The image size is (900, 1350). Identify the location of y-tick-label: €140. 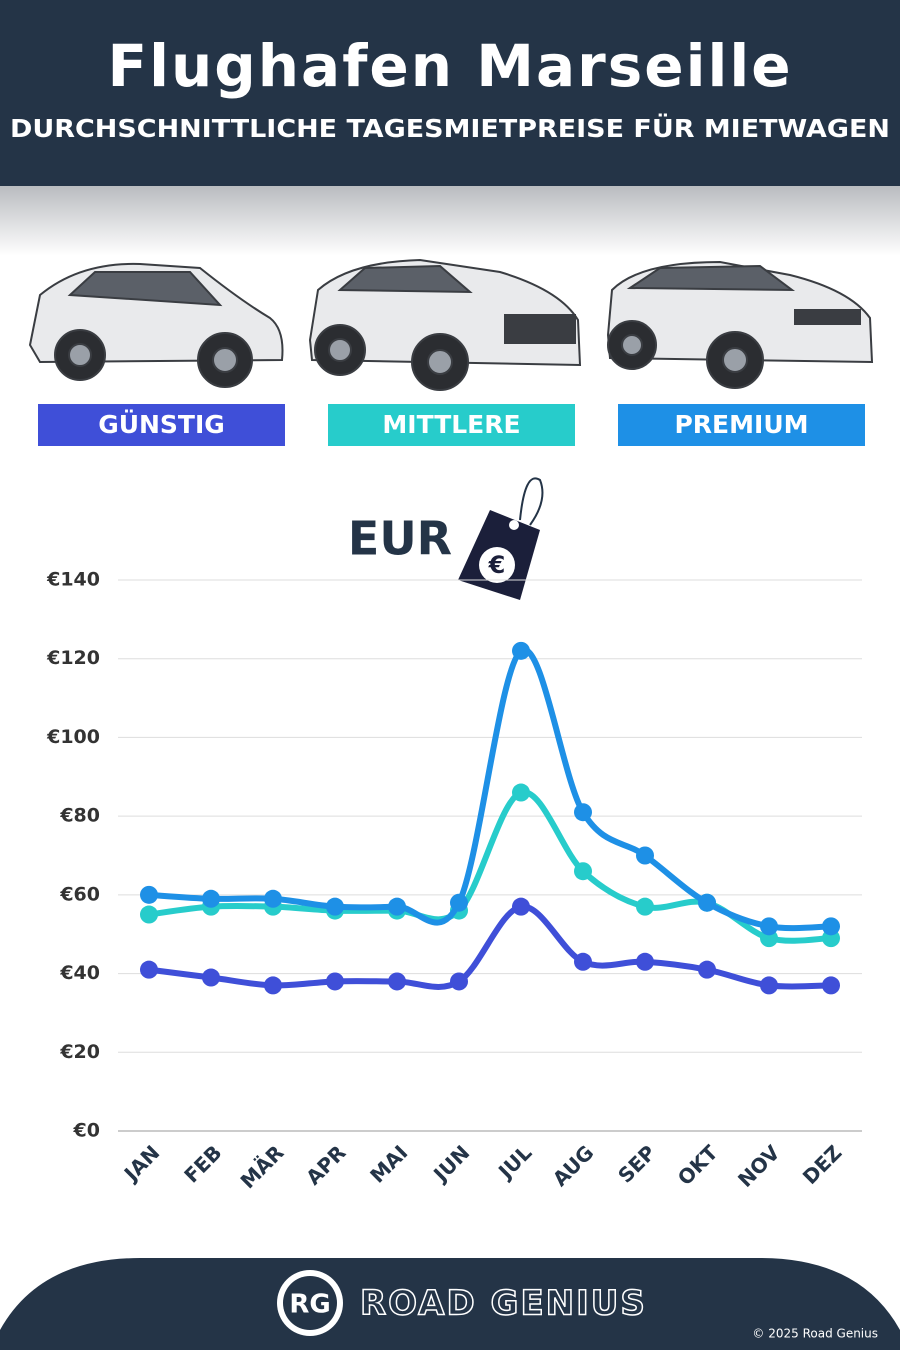
(73, 580).